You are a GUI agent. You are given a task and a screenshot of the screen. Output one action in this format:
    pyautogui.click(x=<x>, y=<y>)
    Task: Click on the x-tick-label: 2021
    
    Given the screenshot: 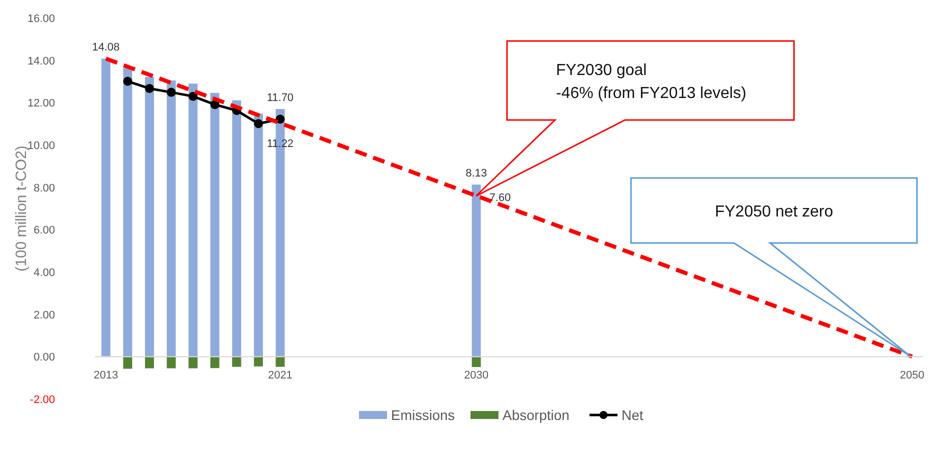 What is the action you would take?
    pyautogui.click(x=280, y=376)
    